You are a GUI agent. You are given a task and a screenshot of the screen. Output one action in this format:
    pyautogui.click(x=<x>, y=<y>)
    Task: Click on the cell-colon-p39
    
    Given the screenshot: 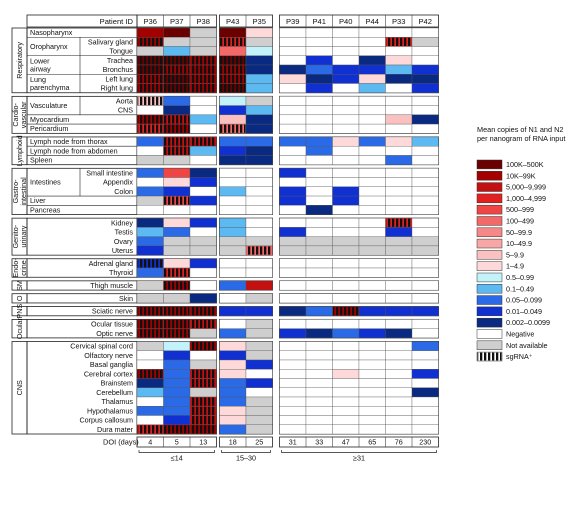 What is the action you would take?
    pyautogui.click(x=293, y=191)
    